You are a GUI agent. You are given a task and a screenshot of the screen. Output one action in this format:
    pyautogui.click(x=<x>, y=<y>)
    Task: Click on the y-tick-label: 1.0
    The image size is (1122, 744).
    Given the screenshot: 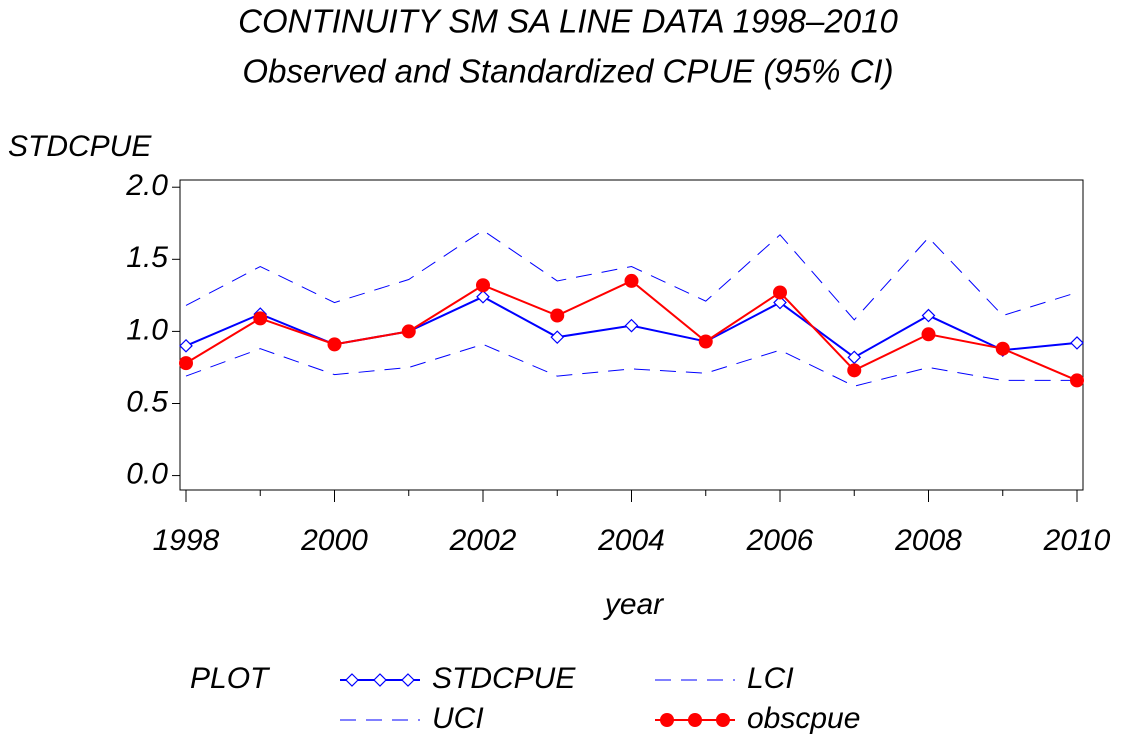 What is the action you would take?
    pyautogui.click(x=147, y=329)
    